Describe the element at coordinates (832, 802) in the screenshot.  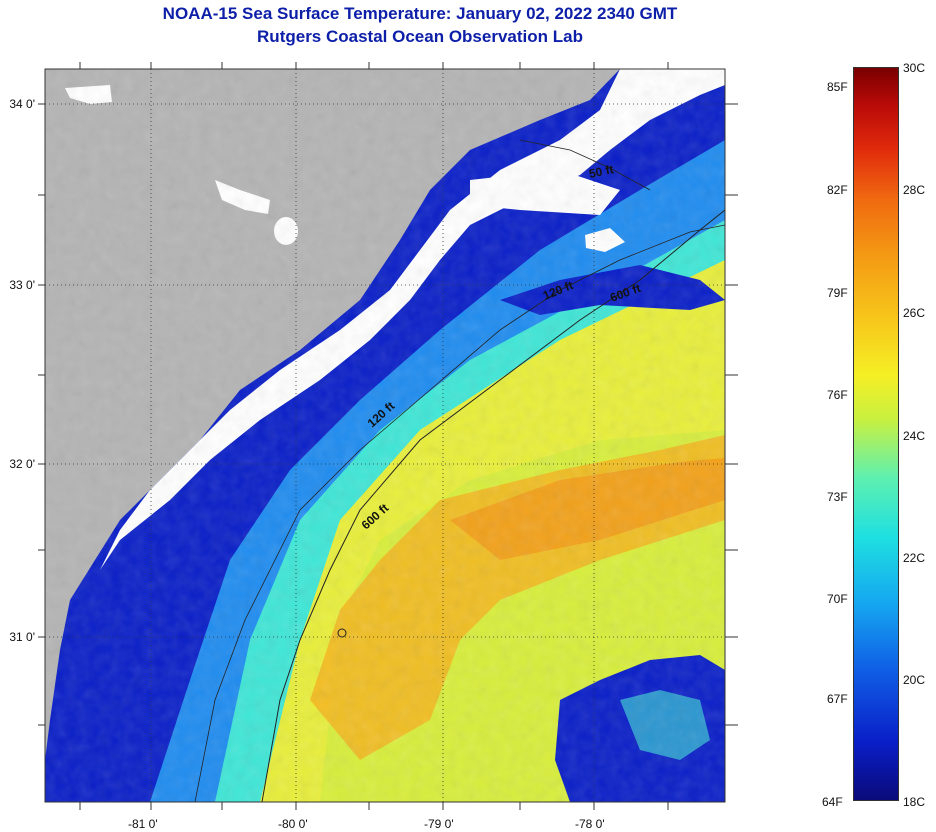
I see `colorbar-label-64f: 64F` at that location.